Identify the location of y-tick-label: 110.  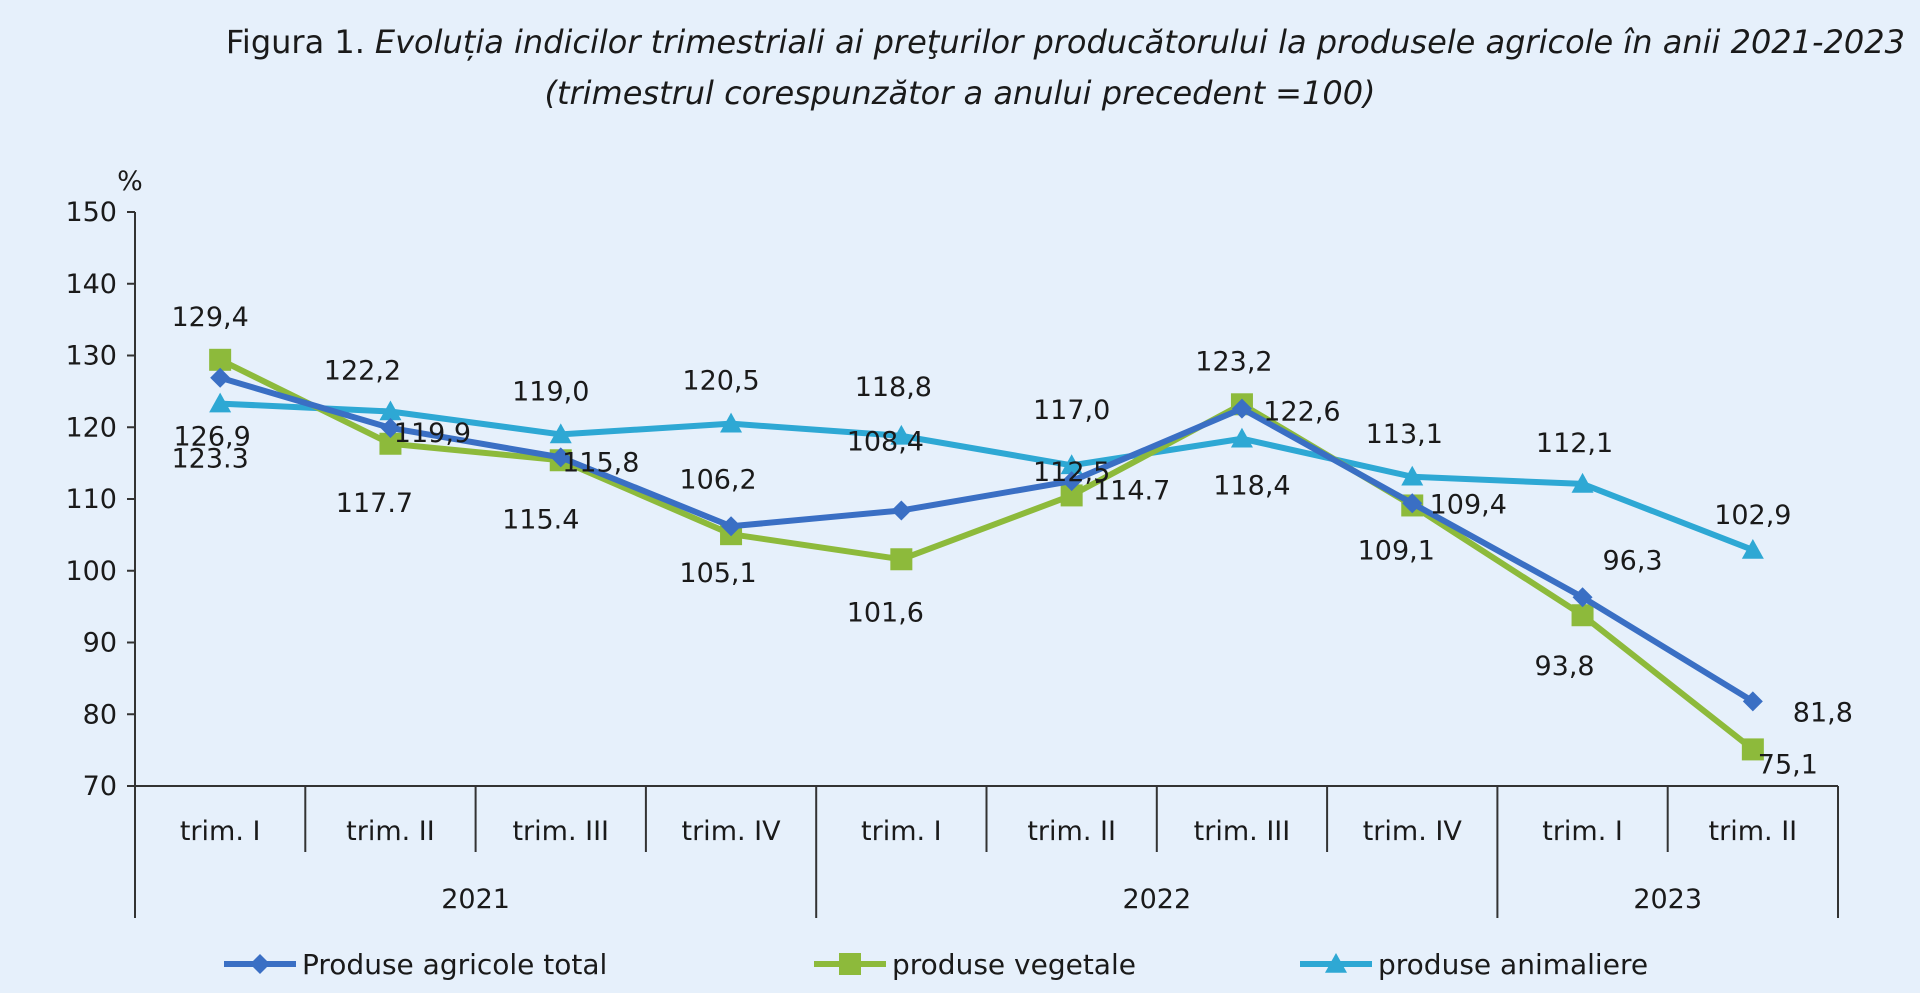
(91, 499).